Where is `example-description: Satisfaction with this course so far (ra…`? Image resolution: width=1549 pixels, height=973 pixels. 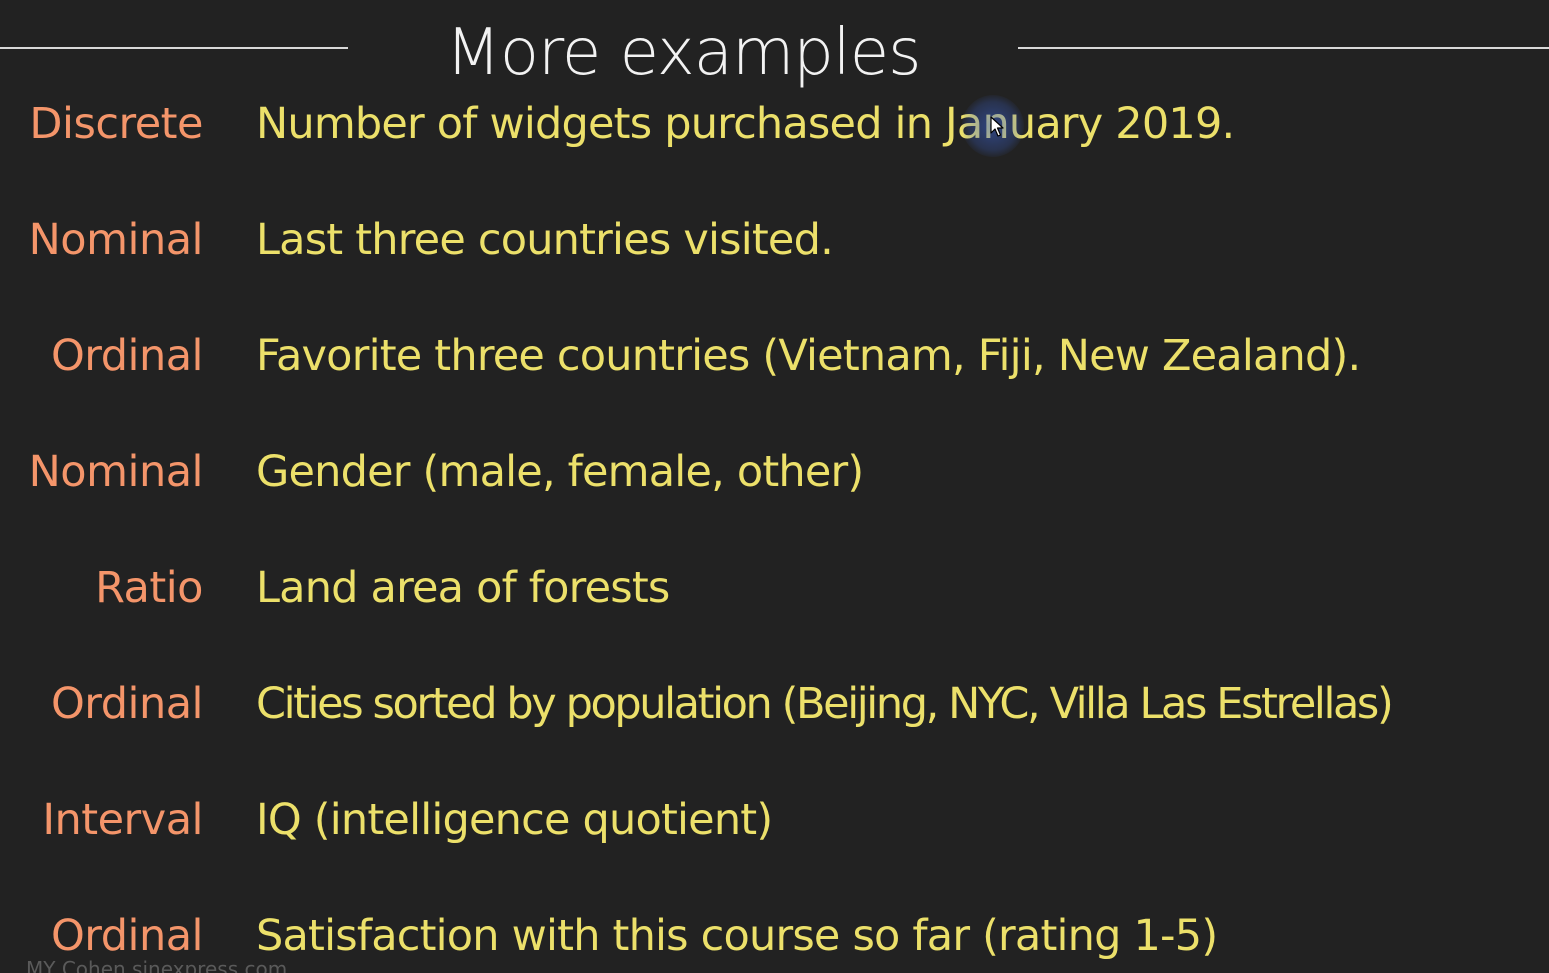
example-description: Satisfaction with this course so far (ra… is located at coordinates (737, 936).